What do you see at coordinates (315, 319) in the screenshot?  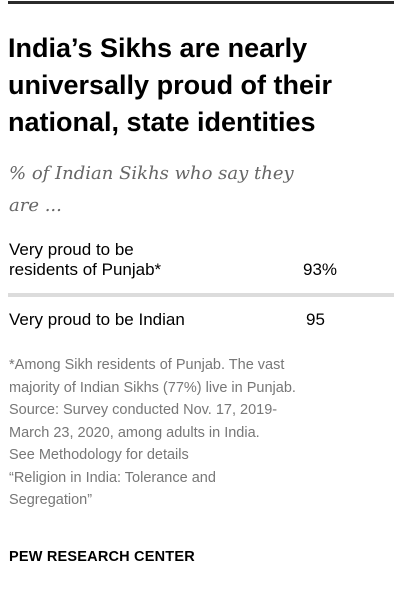 I see `row-value-indian: 95` at bounding box center [315, 319].